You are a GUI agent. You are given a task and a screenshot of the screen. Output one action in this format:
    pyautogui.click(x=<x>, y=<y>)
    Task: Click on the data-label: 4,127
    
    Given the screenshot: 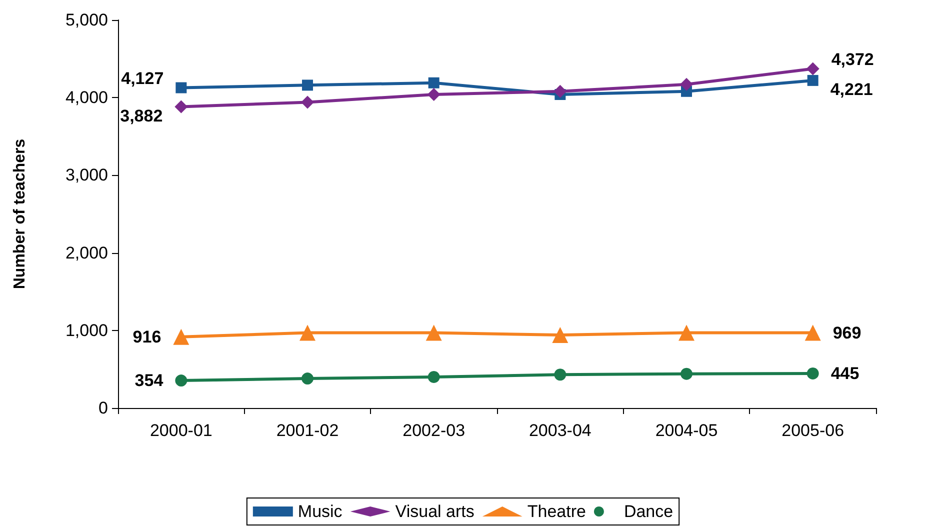 What is the action you would take?
    pyautogui.click(x=142, y=78)
    